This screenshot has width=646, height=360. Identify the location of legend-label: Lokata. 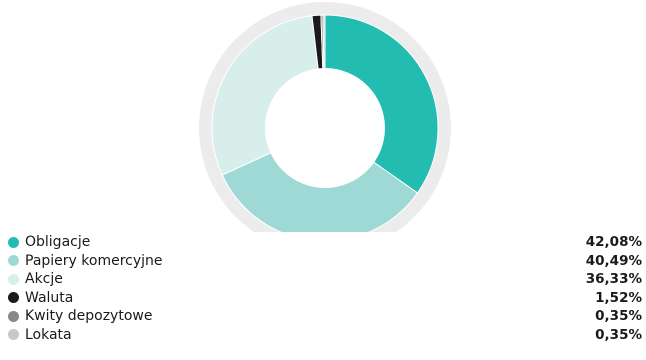
(48, 334).